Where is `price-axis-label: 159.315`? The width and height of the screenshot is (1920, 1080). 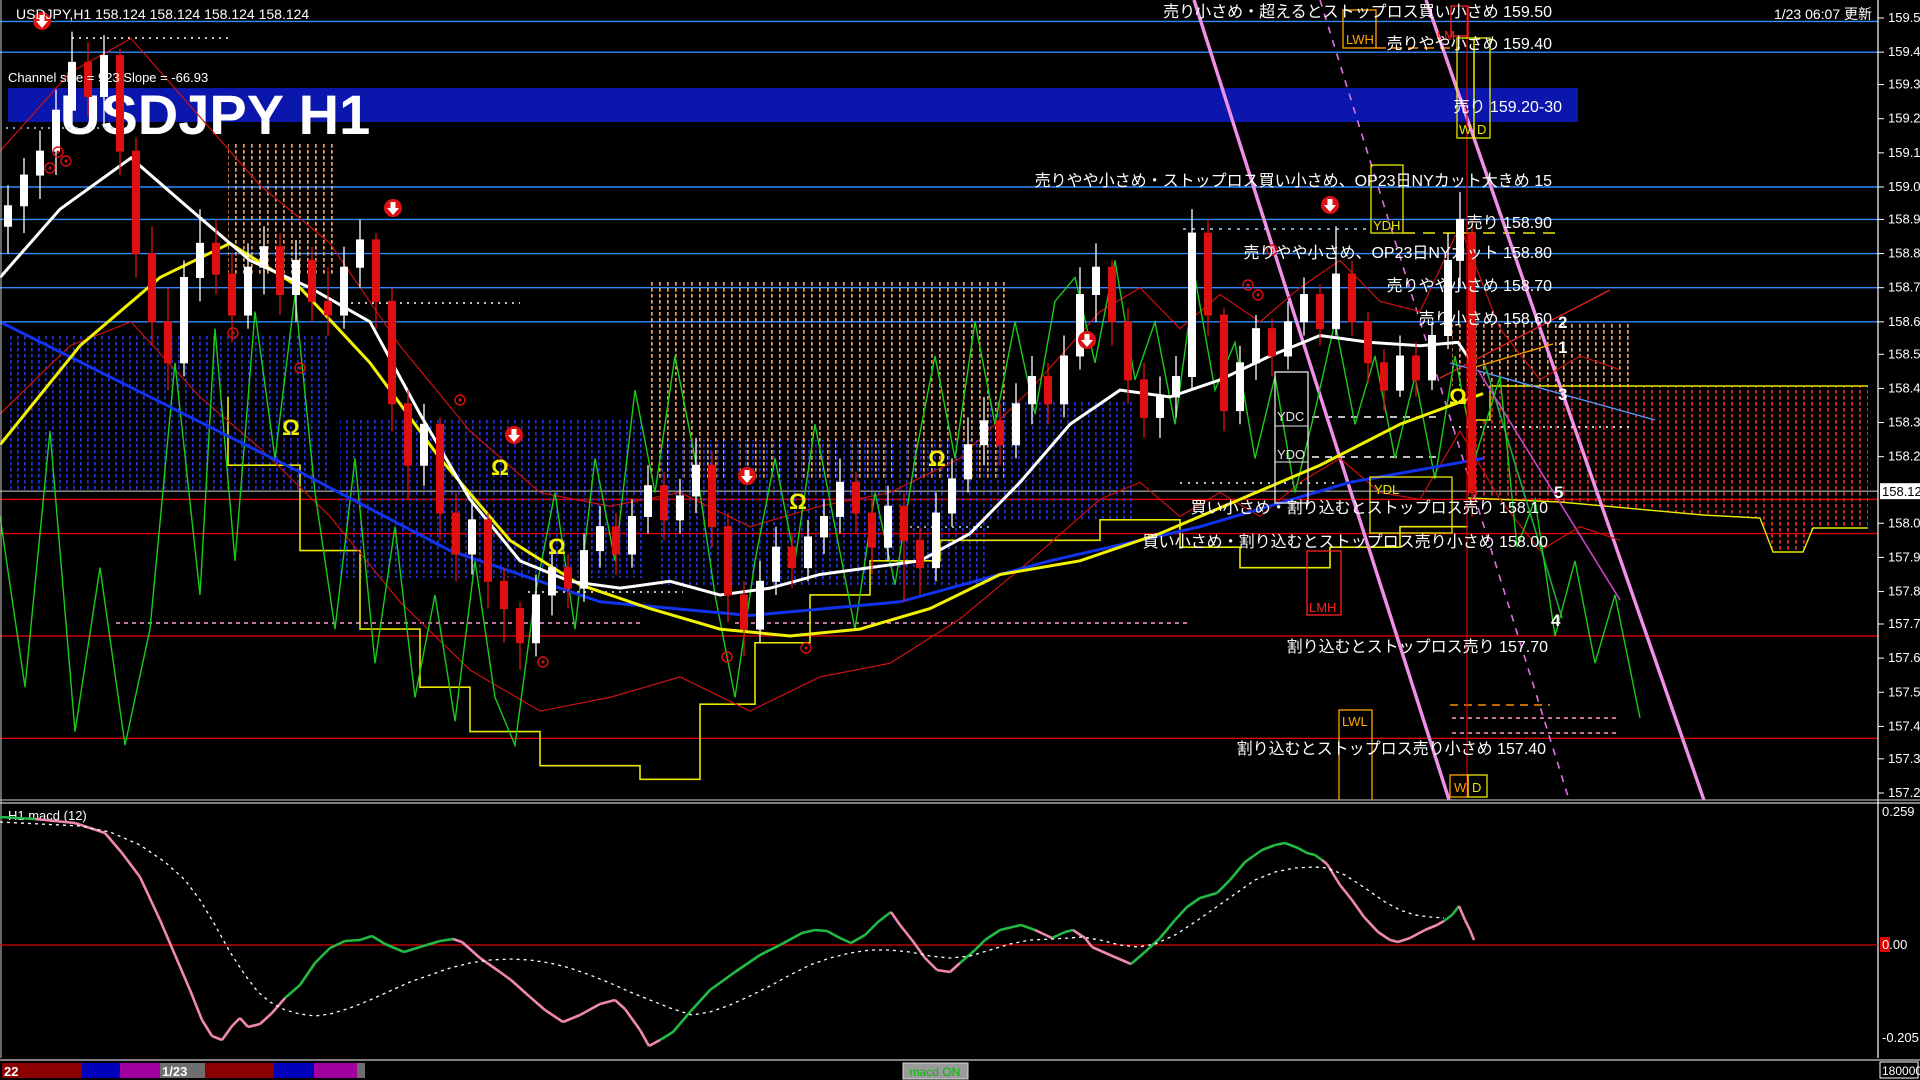
price-axis-label: 159.315 is located at coordinates (1904, 84).